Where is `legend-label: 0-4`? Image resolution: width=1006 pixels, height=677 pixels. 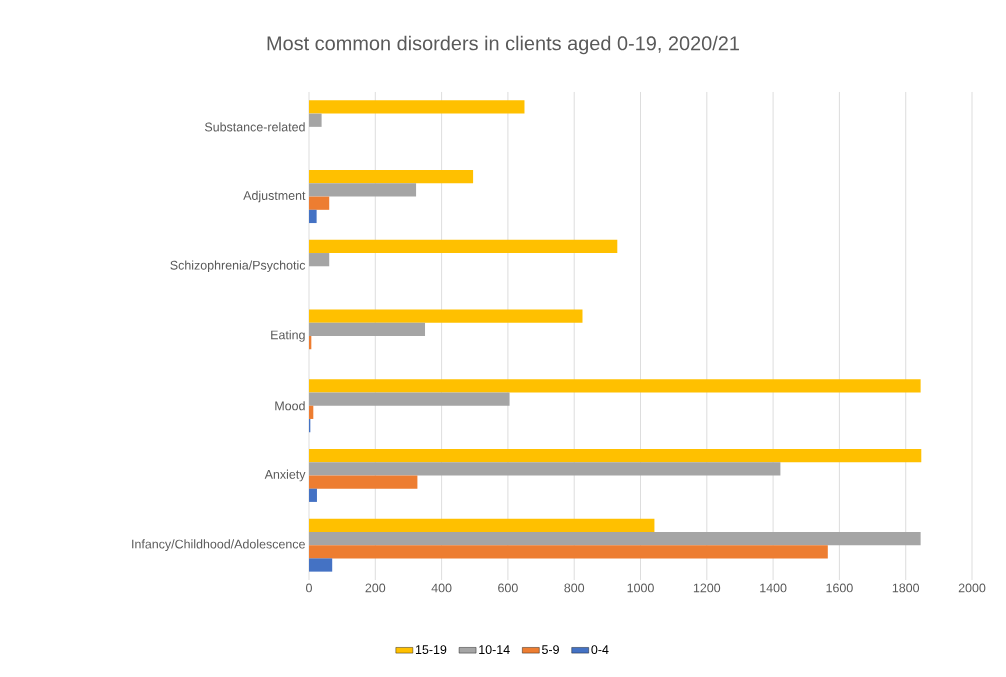
legend-label: 0-4 is located at coordinates (600, 650).